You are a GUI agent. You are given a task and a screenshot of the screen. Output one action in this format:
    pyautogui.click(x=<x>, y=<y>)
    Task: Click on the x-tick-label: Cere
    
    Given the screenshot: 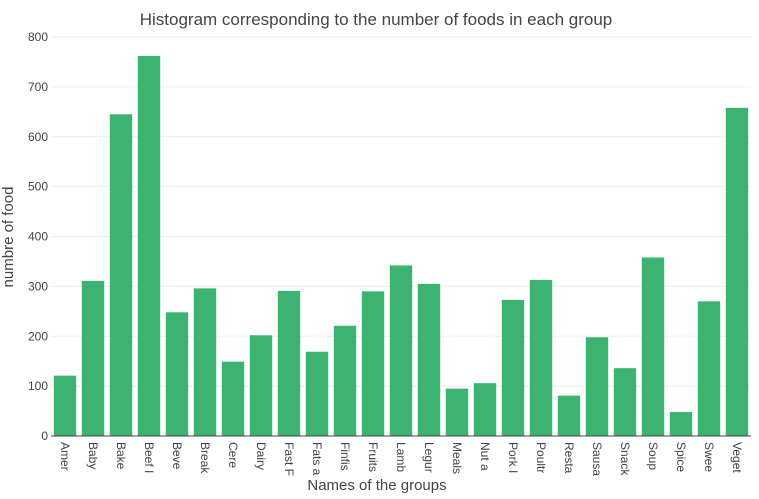 What is the action you would take?
    pyautogui.click(x=233, y=455)
    